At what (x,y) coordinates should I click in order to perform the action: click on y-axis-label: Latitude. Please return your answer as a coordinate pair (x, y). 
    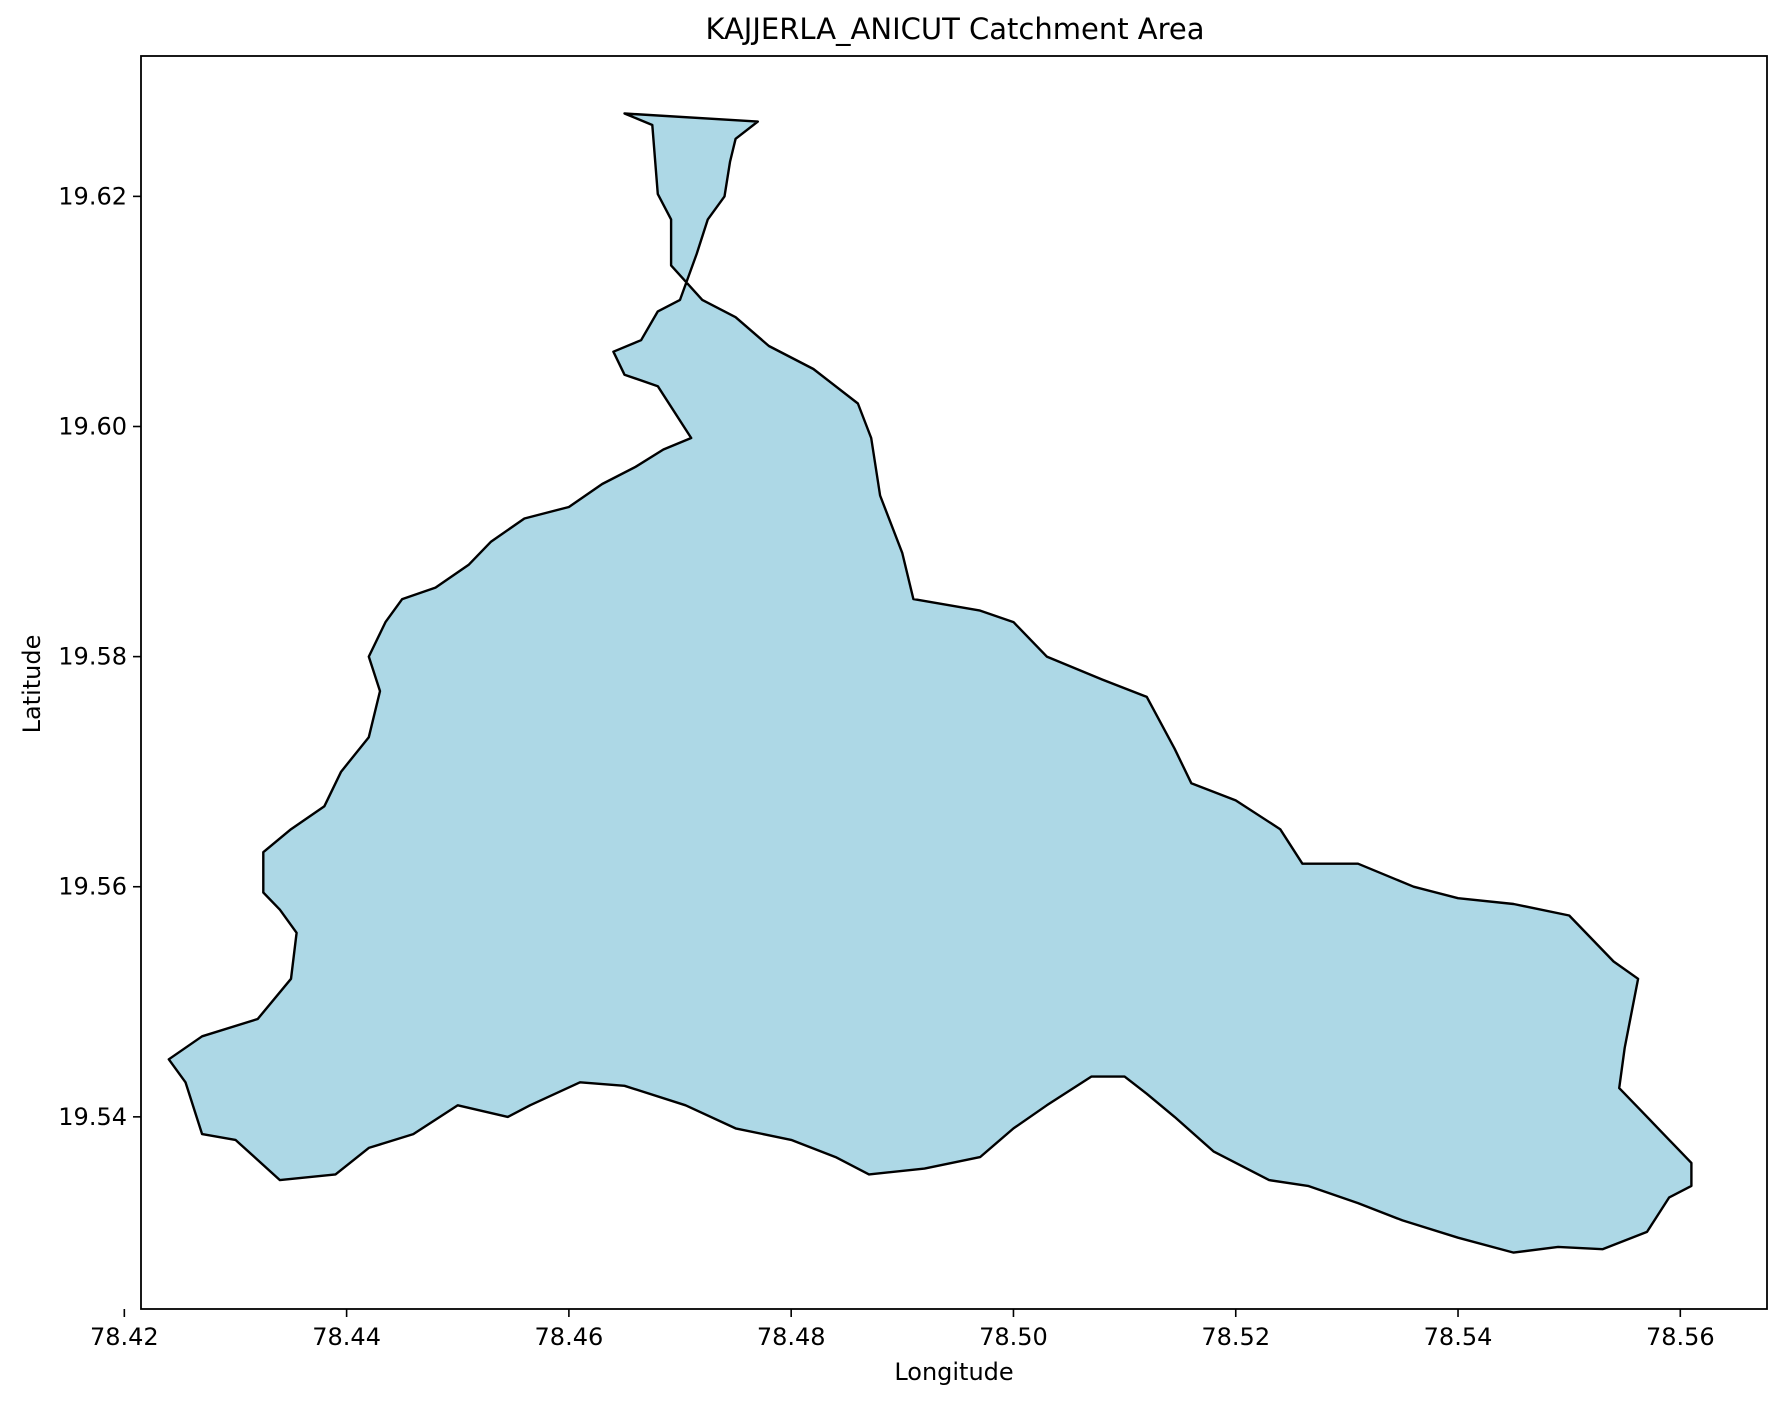
    Looking at the image, I should click on (32, 684).